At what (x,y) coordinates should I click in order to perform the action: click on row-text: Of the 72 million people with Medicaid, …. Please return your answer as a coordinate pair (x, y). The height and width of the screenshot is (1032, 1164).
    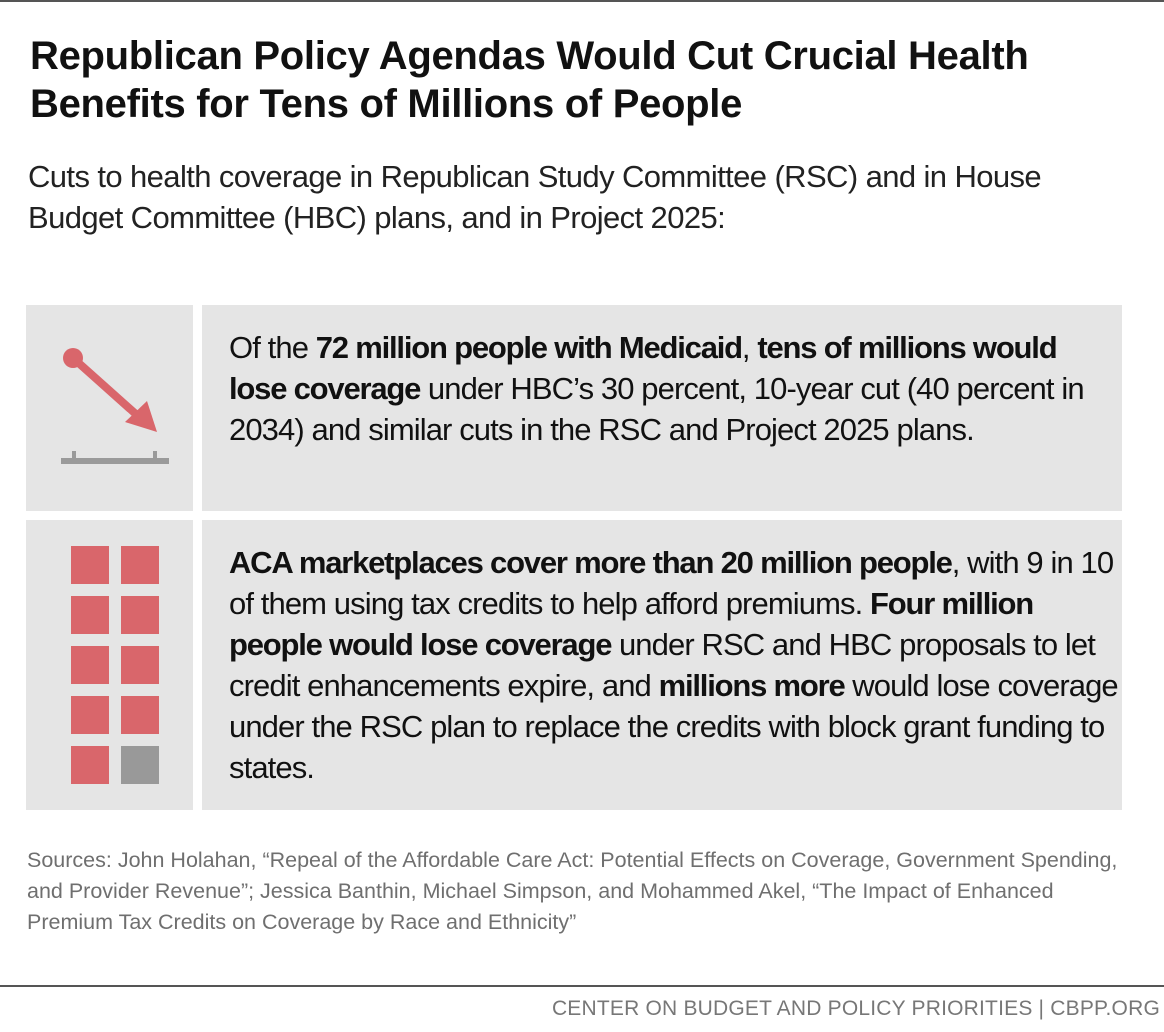
    Looking at the image, I should click on (669, 388).